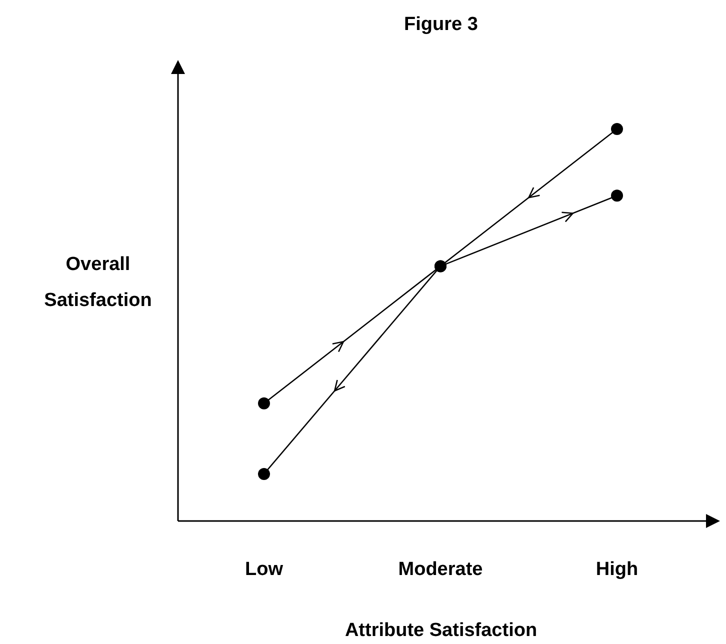 This screenshot has width=726, height=644. I want to click on x-axis-title: Attribute Satisfaction, so click(441, 630).